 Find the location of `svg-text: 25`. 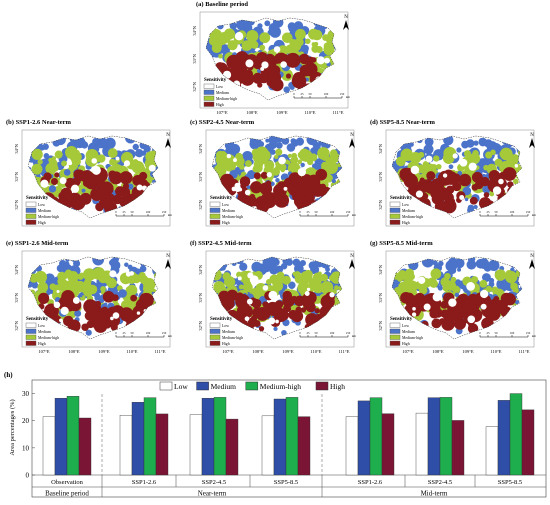

svg-text: 25 is located at coordinates (489, 212).